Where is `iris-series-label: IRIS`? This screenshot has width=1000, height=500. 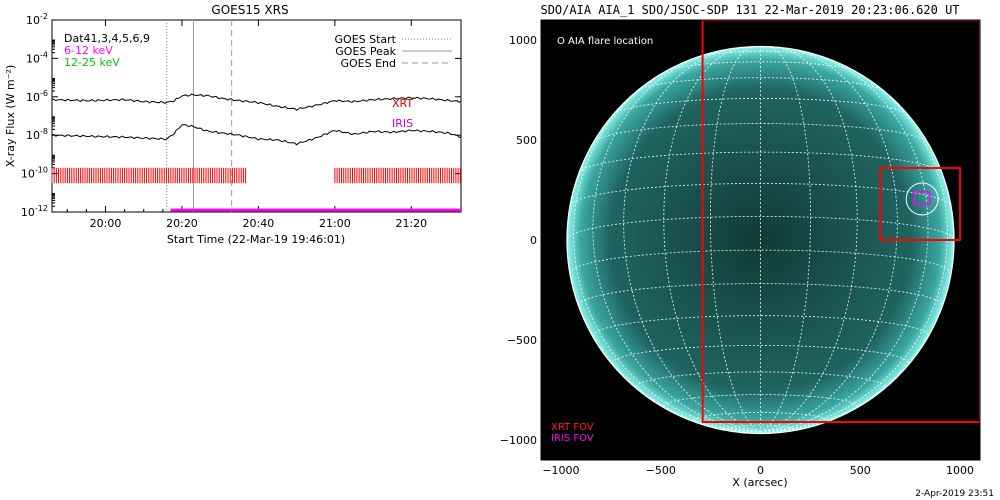
iris-series-label: IRIS is located at coordinates (402, 123).